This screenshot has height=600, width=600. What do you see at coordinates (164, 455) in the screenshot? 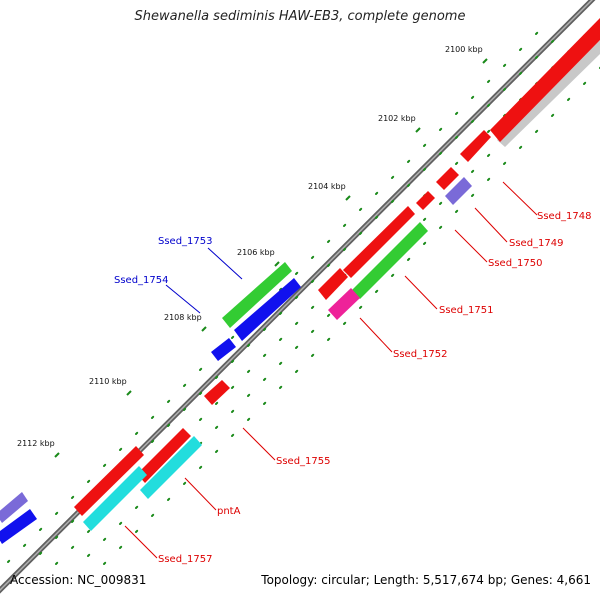
I see `gene-pnta-feature` at bounding box center [164, 455].